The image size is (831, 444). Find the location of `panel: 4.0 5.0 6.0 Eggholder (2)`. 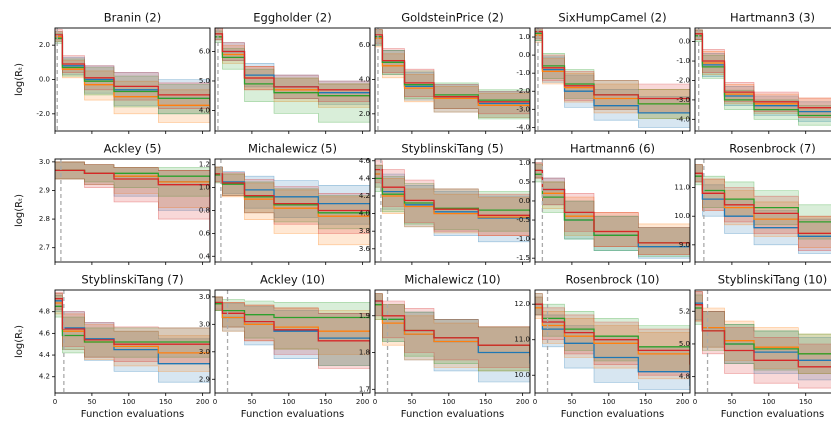

panel: 4.0 5.0 6.0 Eggholder (2) is located at coordinates (285, 72).